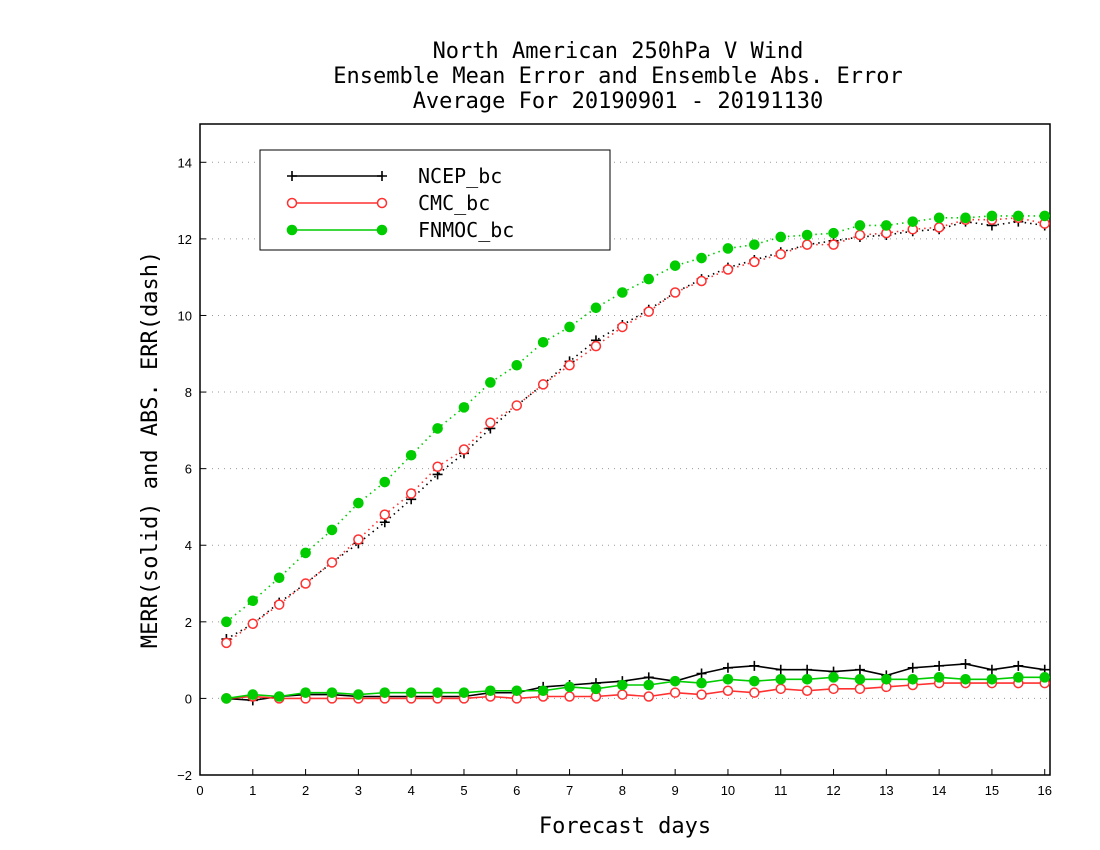  Describe the element at coordinates (188, 469) in the screenshot. I see `y-tick-label: 6` at that location.